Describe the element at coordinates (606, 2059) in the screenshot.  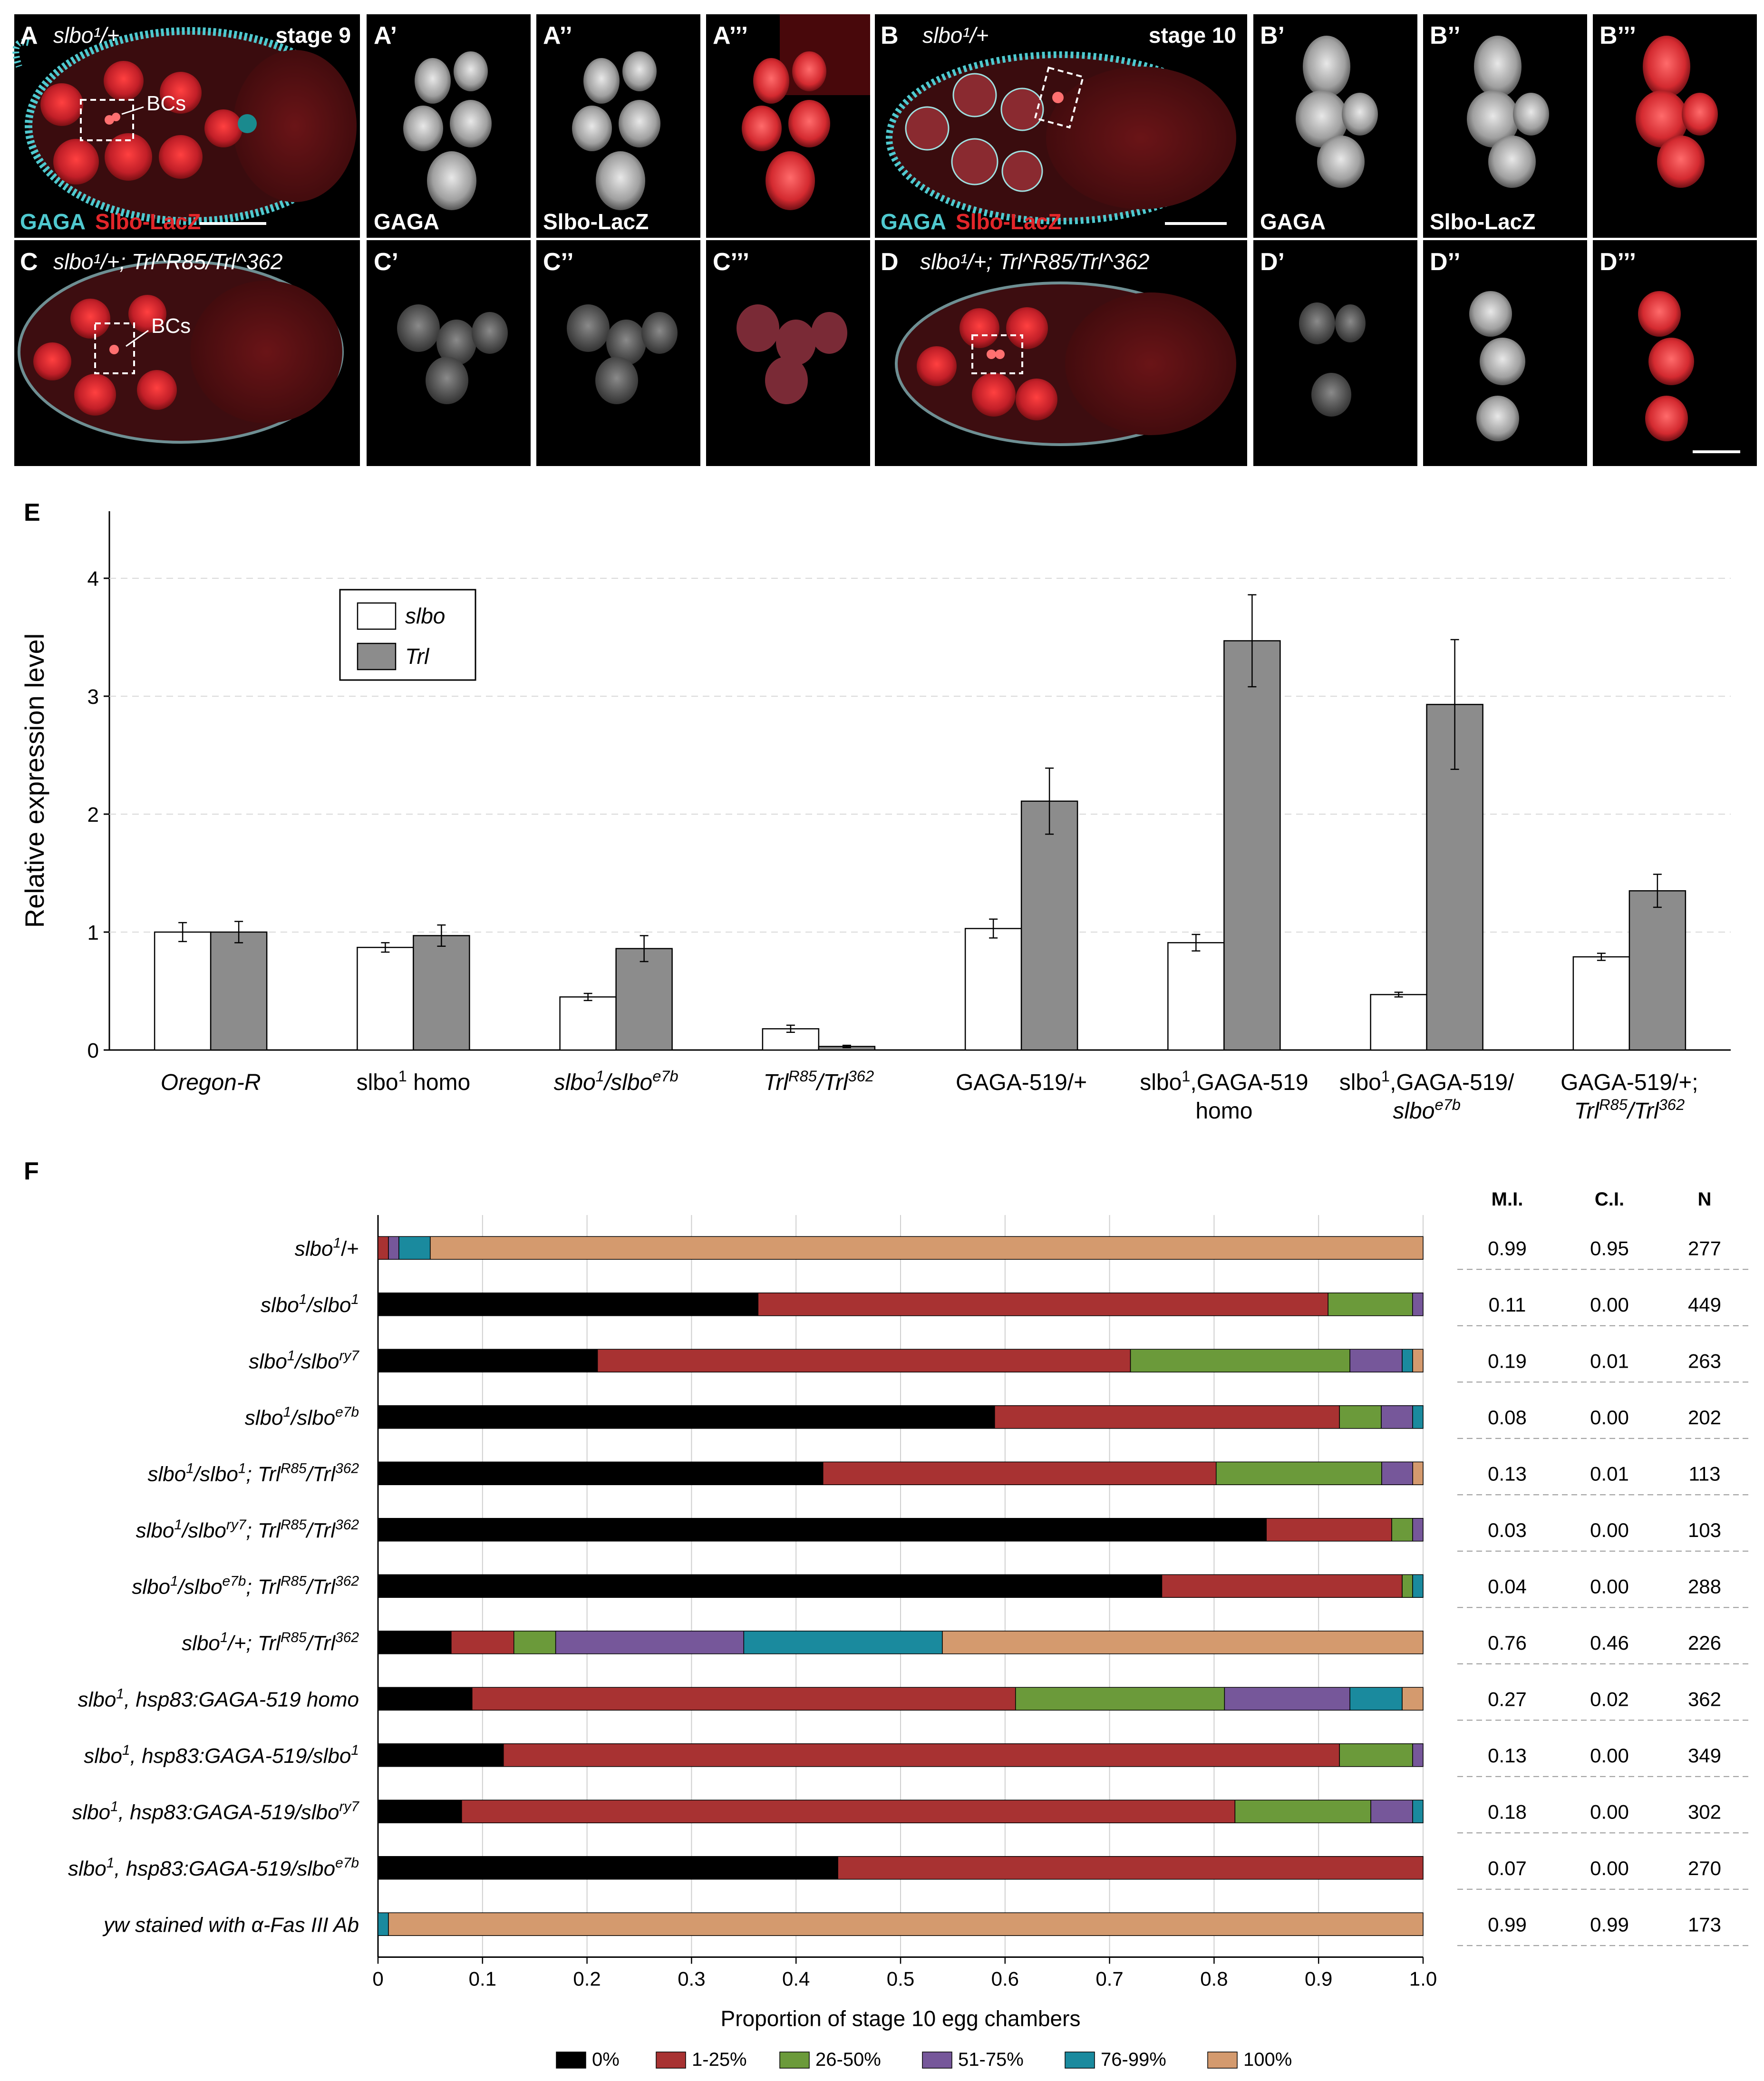
I see `f-legend-label: 0%` at that location.